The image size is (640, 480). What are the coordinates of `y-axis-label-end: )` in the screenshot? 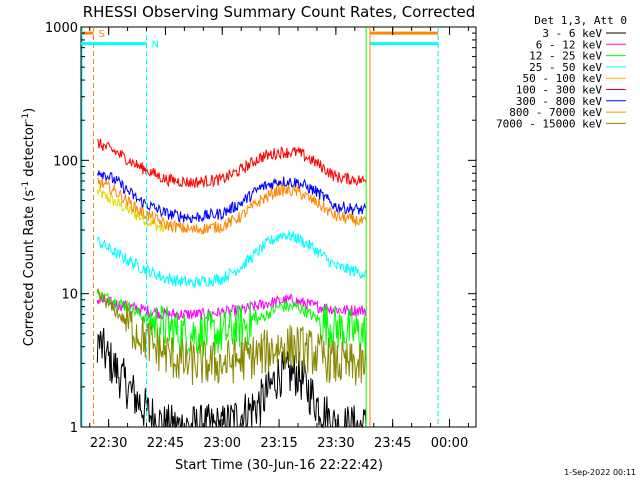 It's located at (29, 110).